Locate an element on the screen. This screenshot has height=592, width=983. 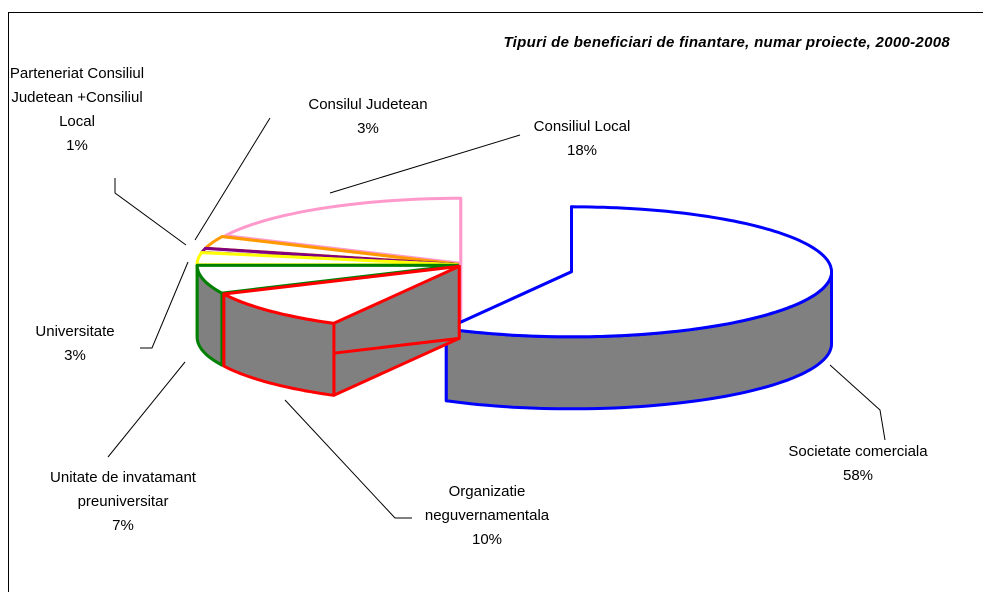
label-value: 58% is located at coordinates (858, 475).